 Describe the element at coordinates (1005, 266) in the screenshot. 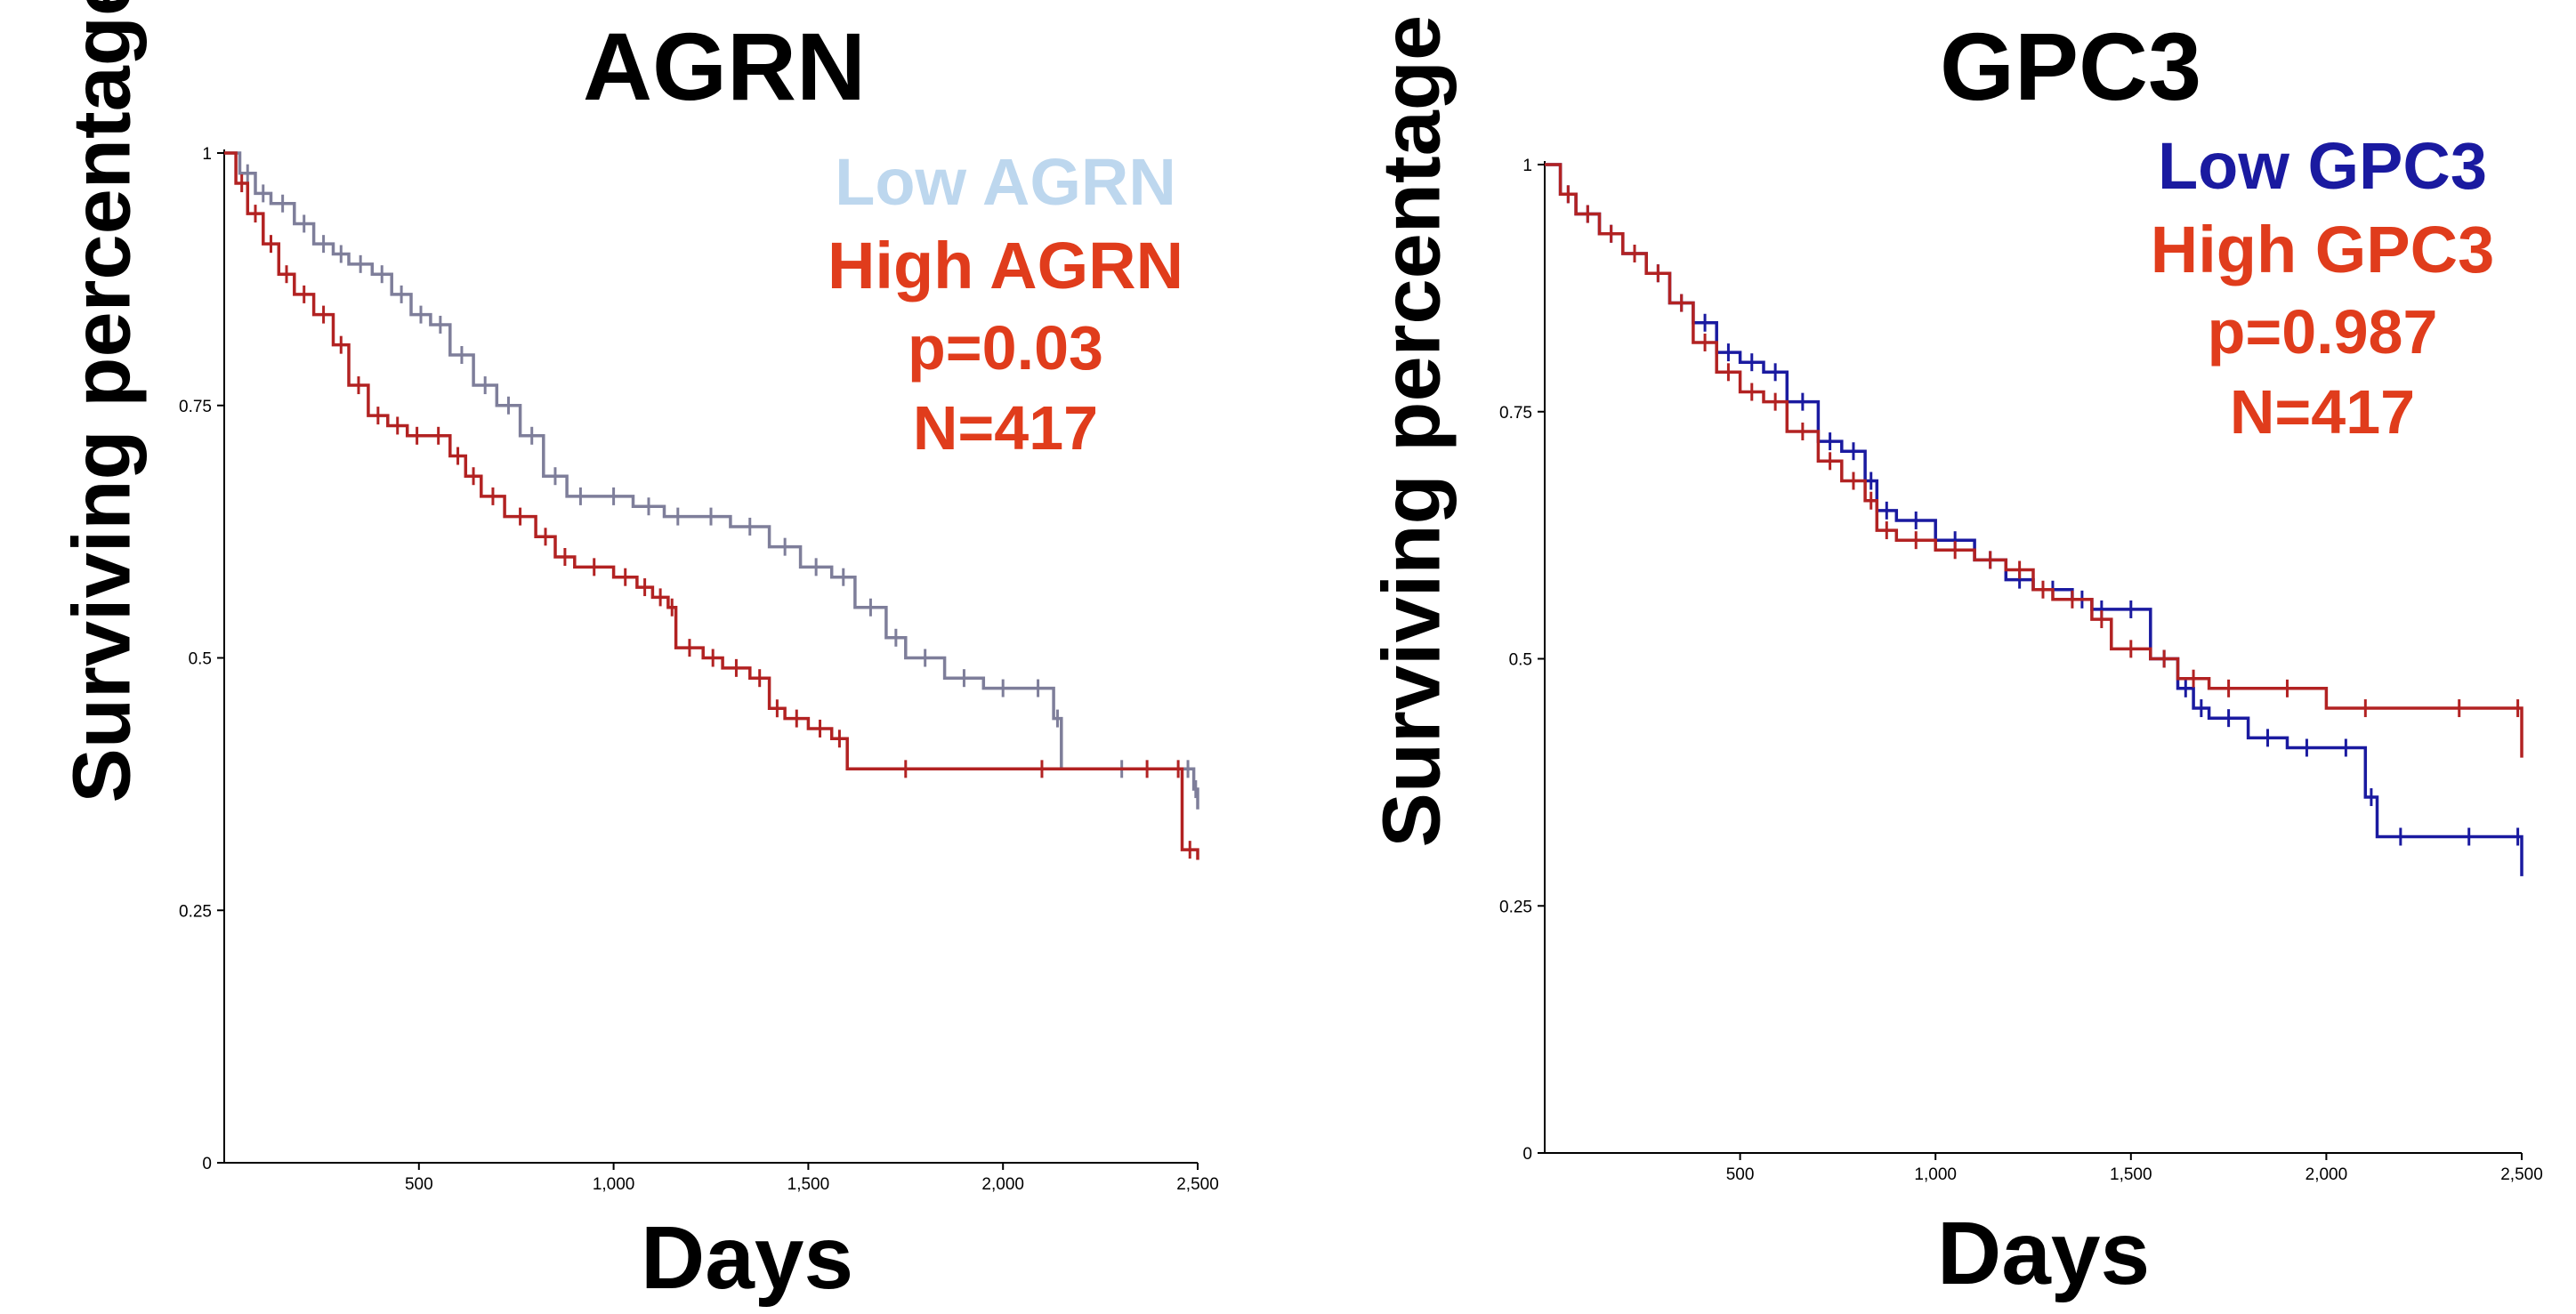

I see `legend-entry-high: High AGRN` at that location.